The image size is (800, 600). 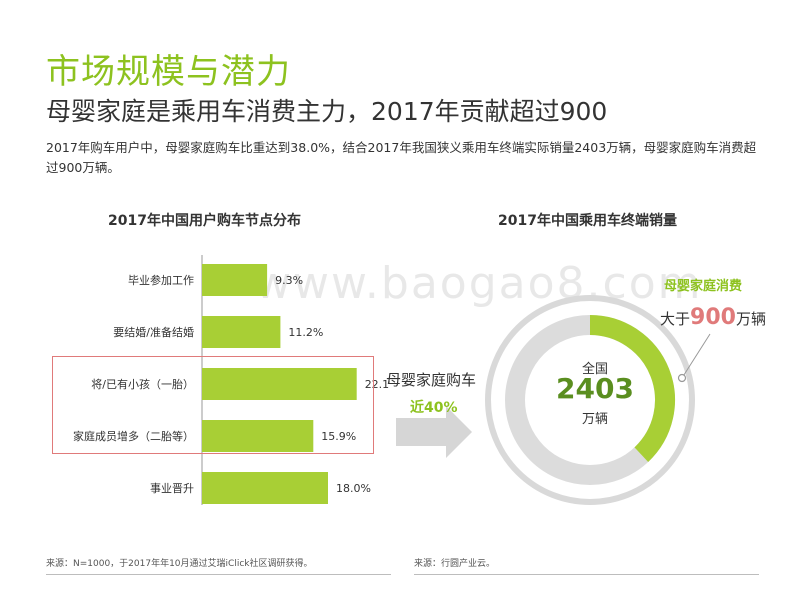 What do you see at coordinates (179, 564) in the screenshot?
I see `source-note-left: 来源：N=1000，于2017年年10月通过艾瑞iClick社区调研获得。` at bounding box center [179, 564].